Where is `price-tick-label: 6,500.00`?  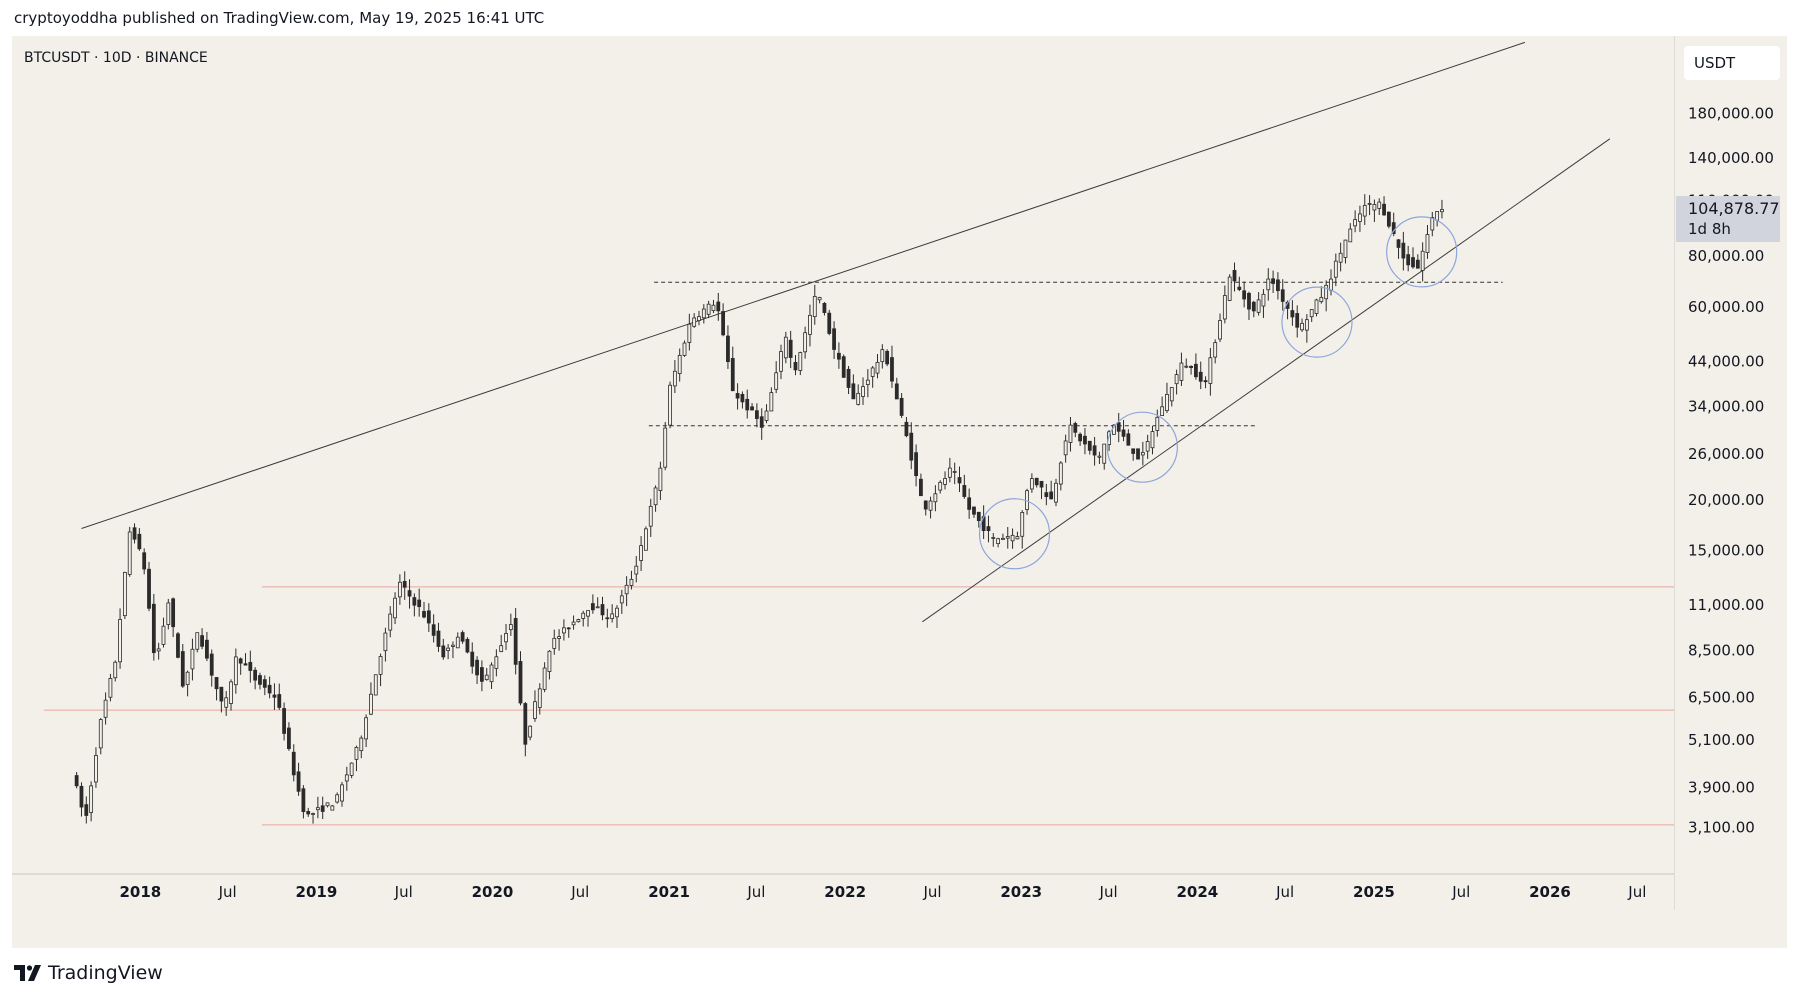
price-tick-label: 6,500.00 is located at coordinates (1721, 698).